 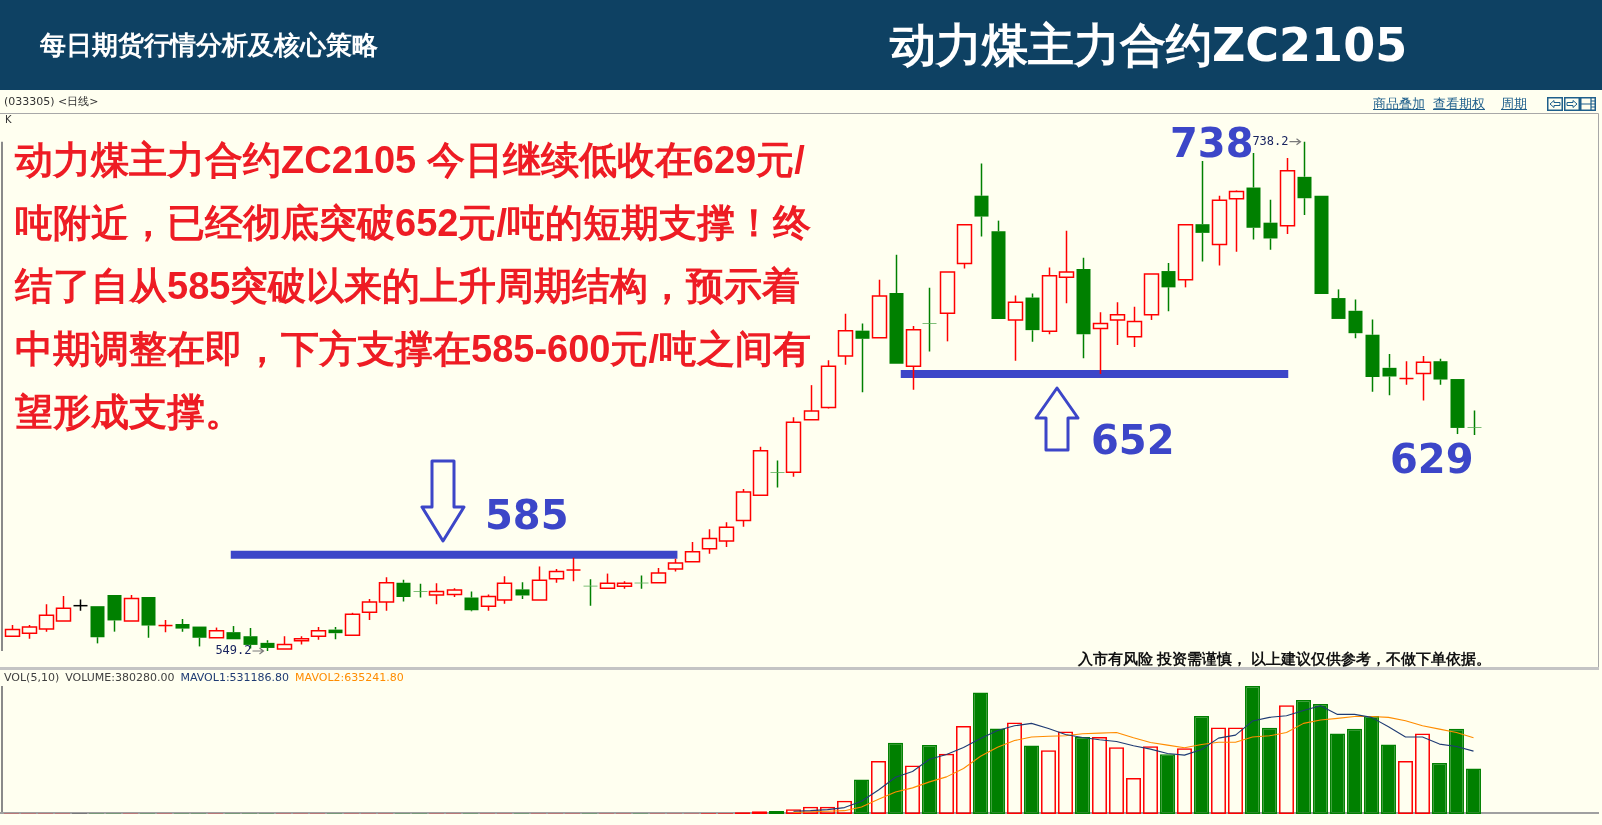 What do you see at coordinates (120, 677) in the screenshot?
I see `text: VOLUME:380280.00` at bounding box center [120, 677].